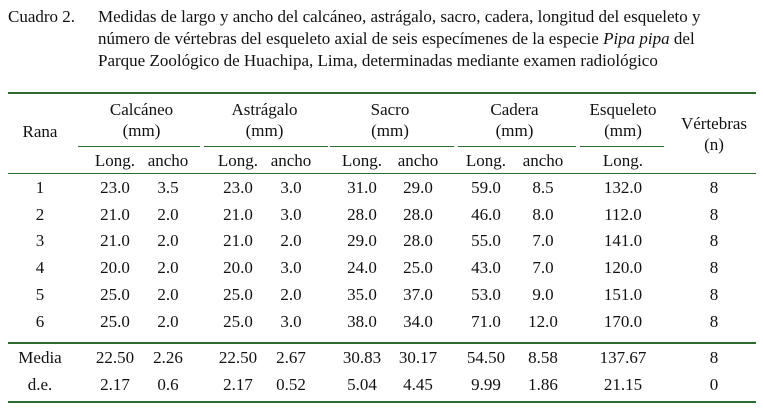 This screenshot has height=415, width=763. Describe the element at coordinates (42, 16) in the screenshot. I see `caption-label: Cuadro 2.` at that location.